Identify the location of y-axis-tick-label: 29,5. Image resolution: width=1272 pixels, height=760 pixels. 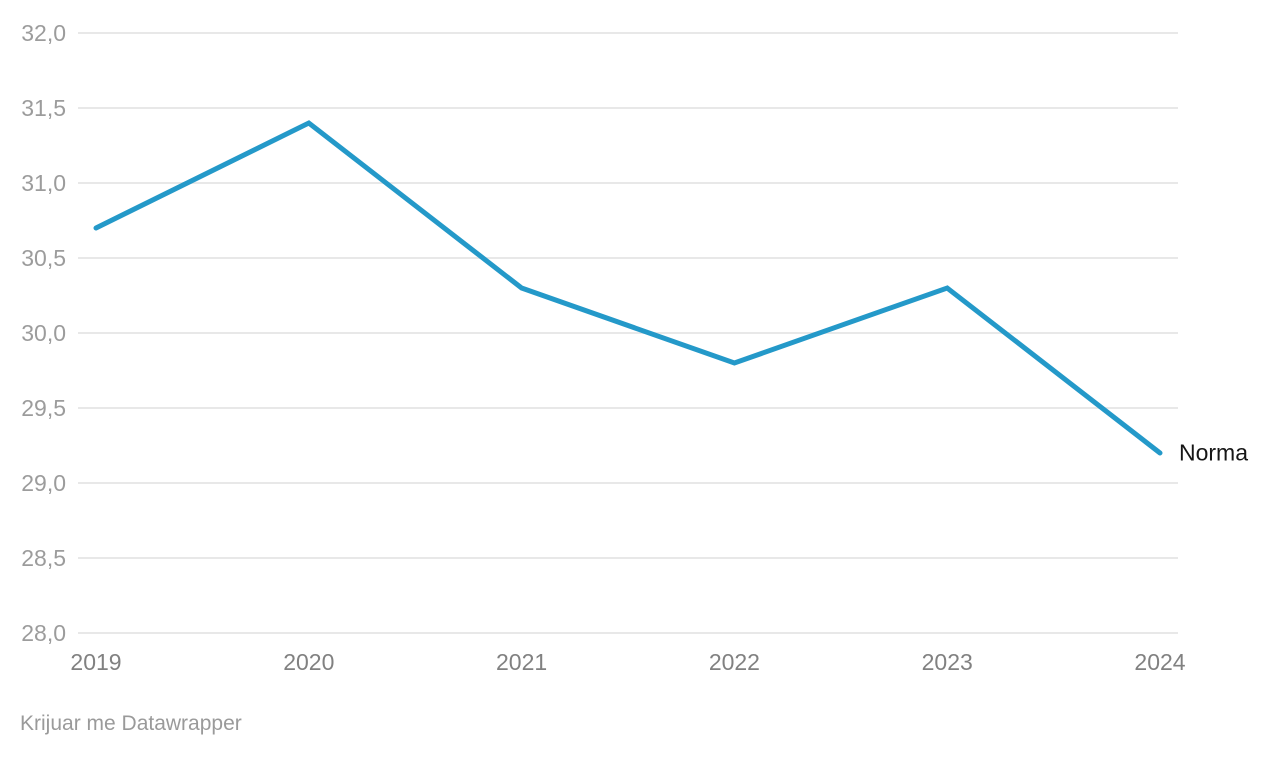
(43, 408).